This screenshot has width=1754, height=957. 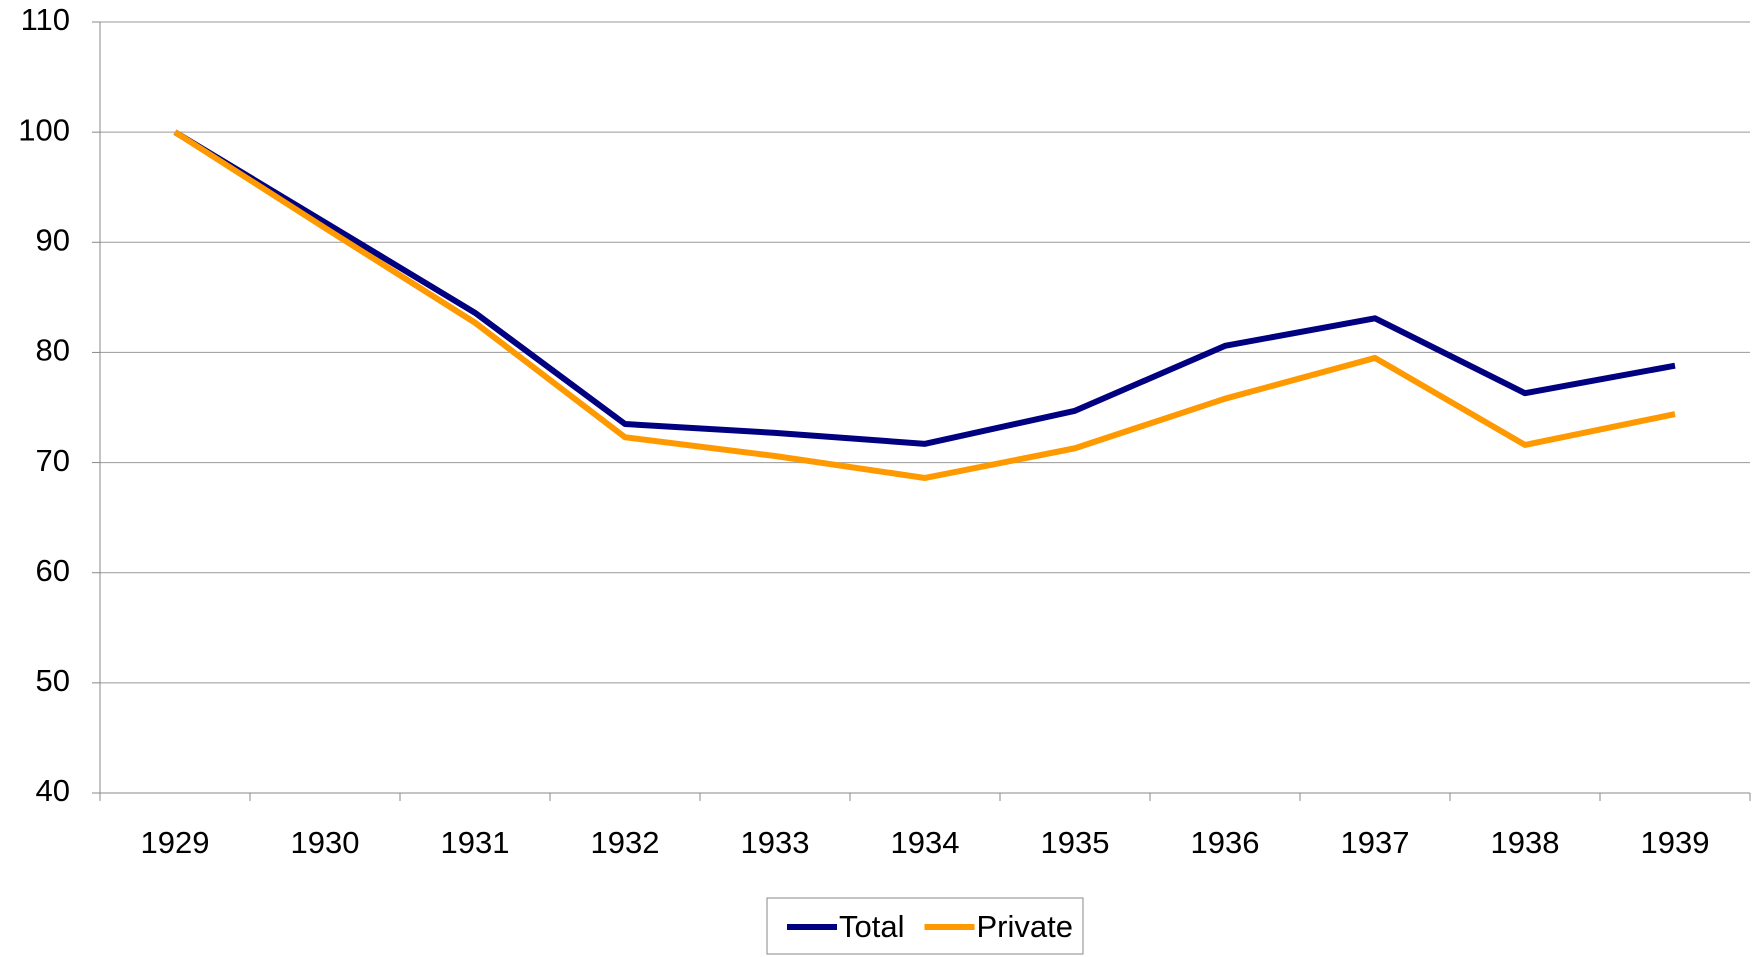 What do you see at coordinates (325, 842) in the screenshot?
I see `x-tick-label: 1930` at bounding box center [325, 842].